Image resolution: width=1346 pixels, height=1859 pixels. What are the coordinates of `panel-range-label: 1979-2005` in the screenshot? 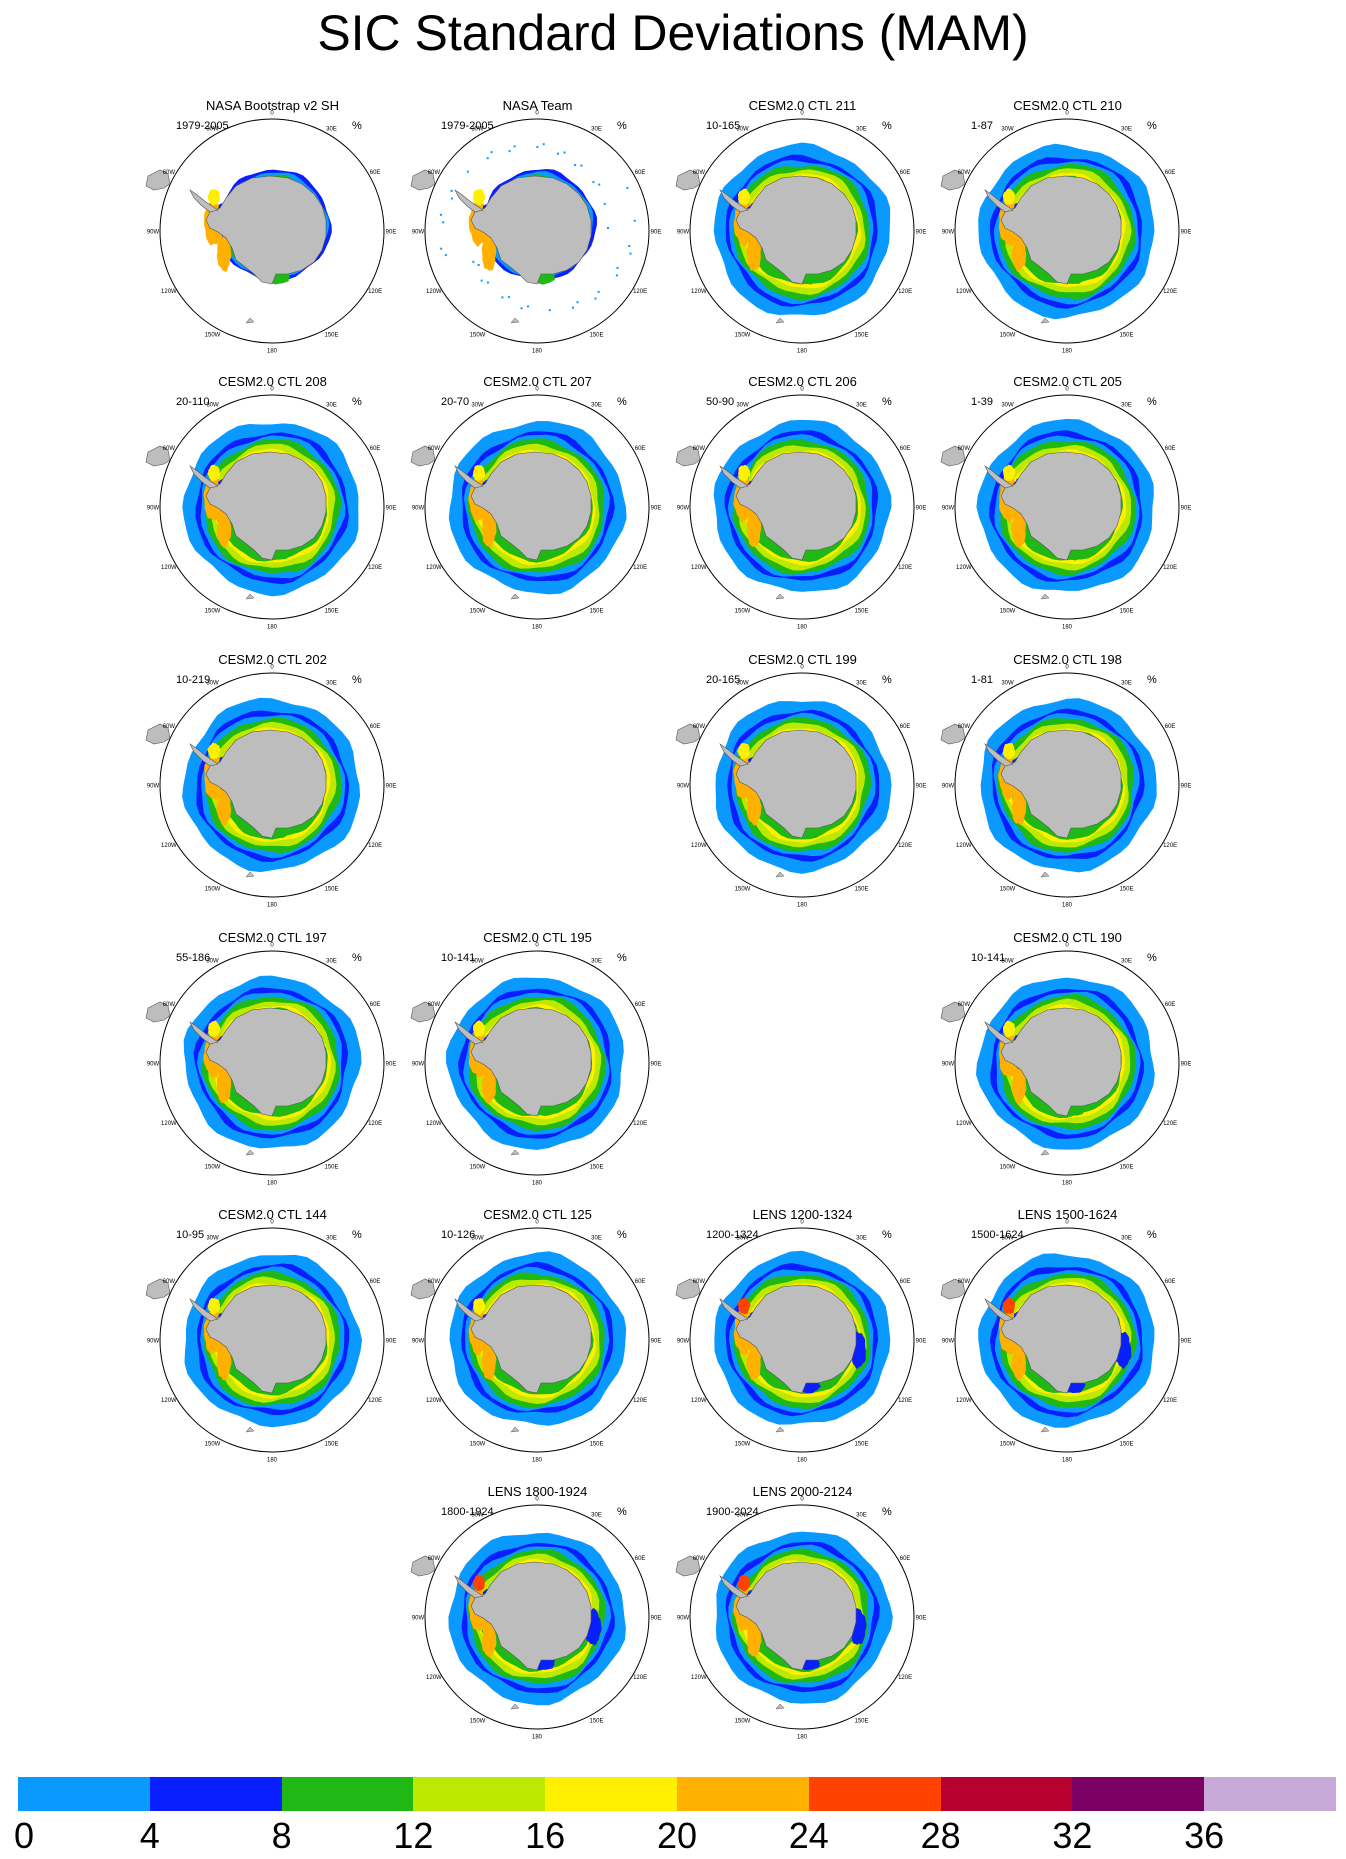 It's located at (467, 126).